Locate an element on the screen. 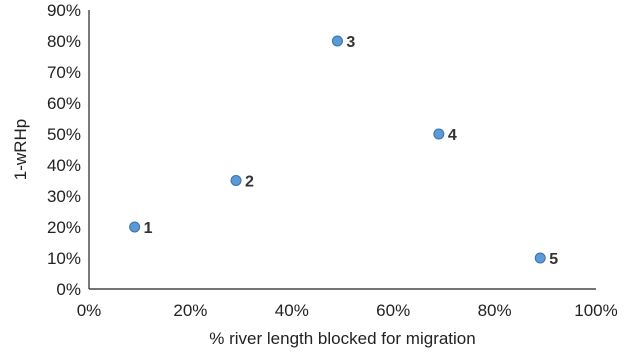 Image resolution: width=638 pixels, height=354 pixels. y-axis-ticks: 0% 10% 20% 30% 40% 50% 60% 70% 80% 90% is located at coordinates (64, 150).